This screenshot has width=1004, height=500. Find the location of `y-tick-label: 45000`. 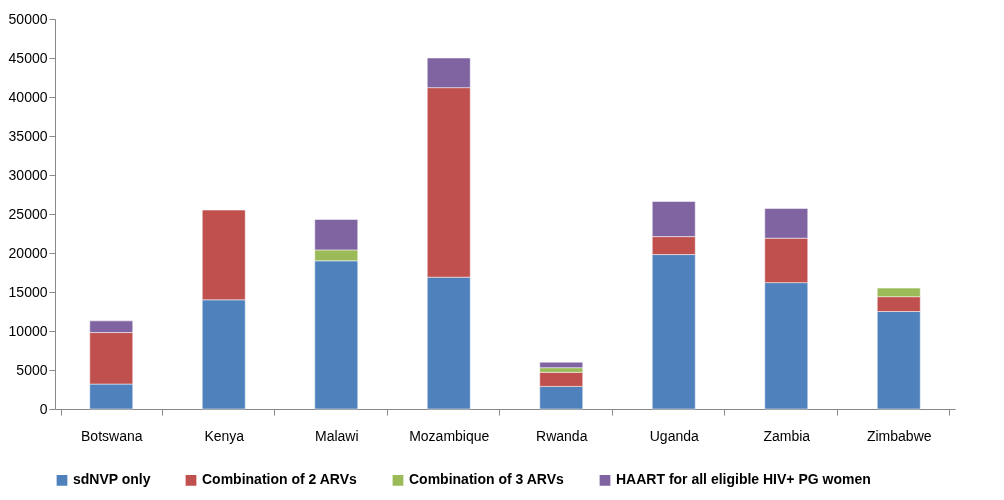

y-tick-label: 45000 is located at coordinates (28, 57).